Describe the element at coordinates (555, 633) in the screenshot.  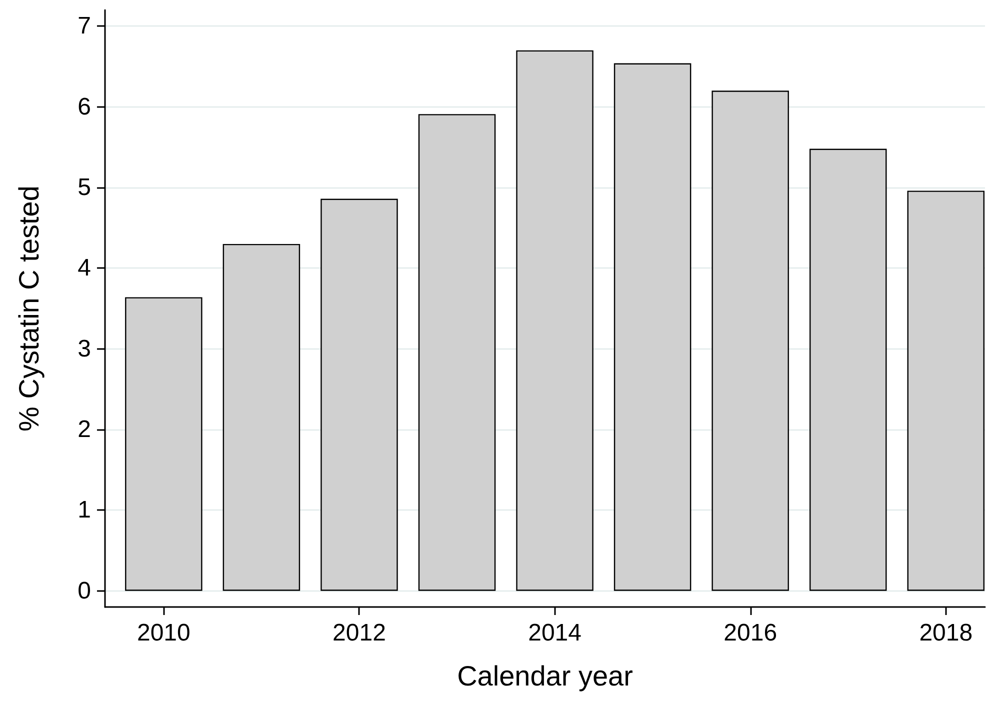
I see `x-tick-label: 2014` at that location.